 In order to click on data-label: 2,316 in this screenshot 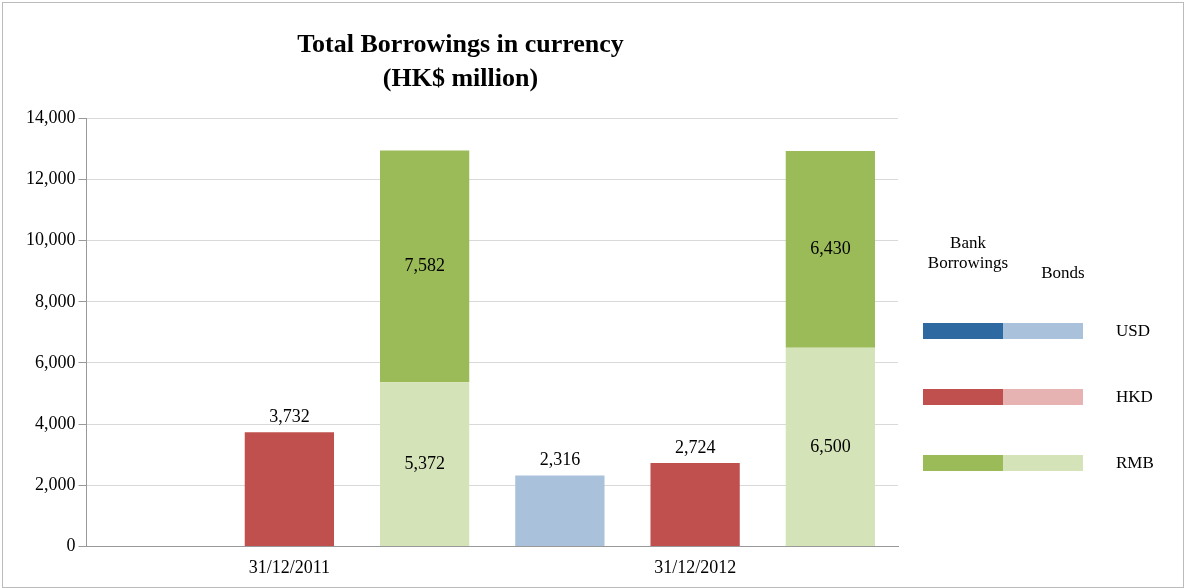, I will do `click(560, 459)`.